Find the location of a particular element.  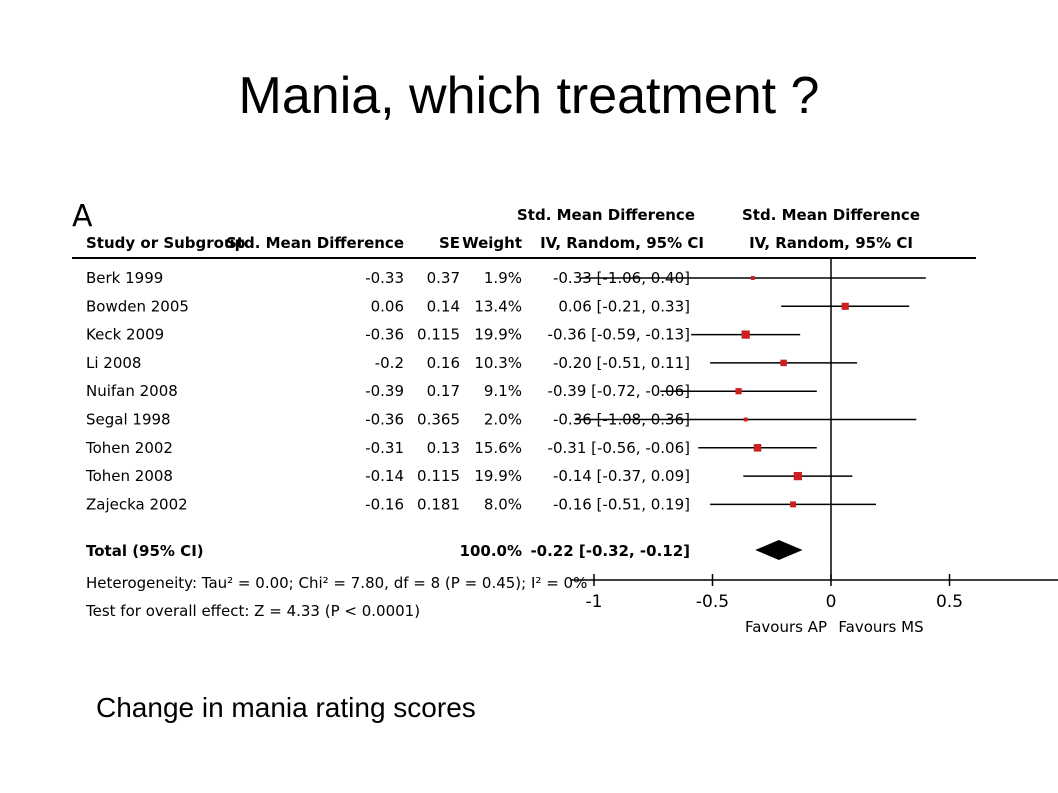

study-name: Berk 1999 is located at coordinates (124, 278).